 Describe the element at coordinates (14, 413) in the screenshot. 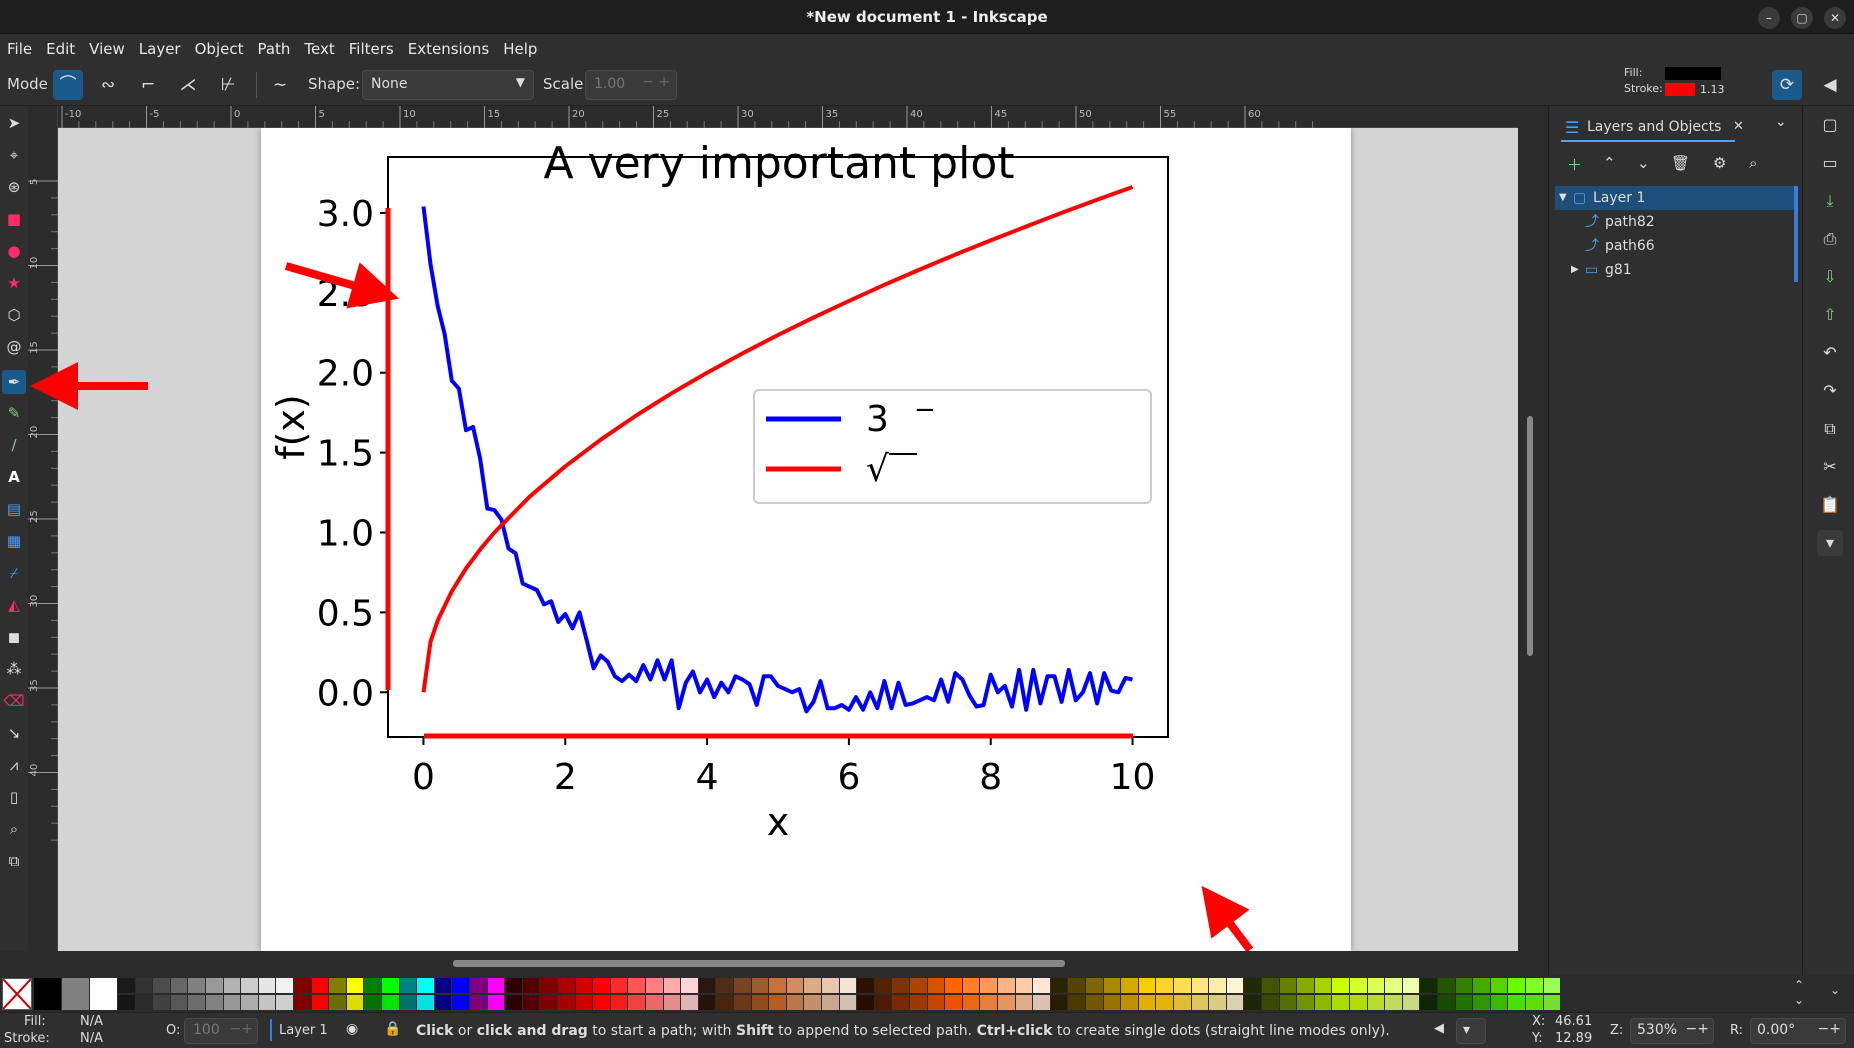

I see `pencil-tool-icon: ✎` at that location.